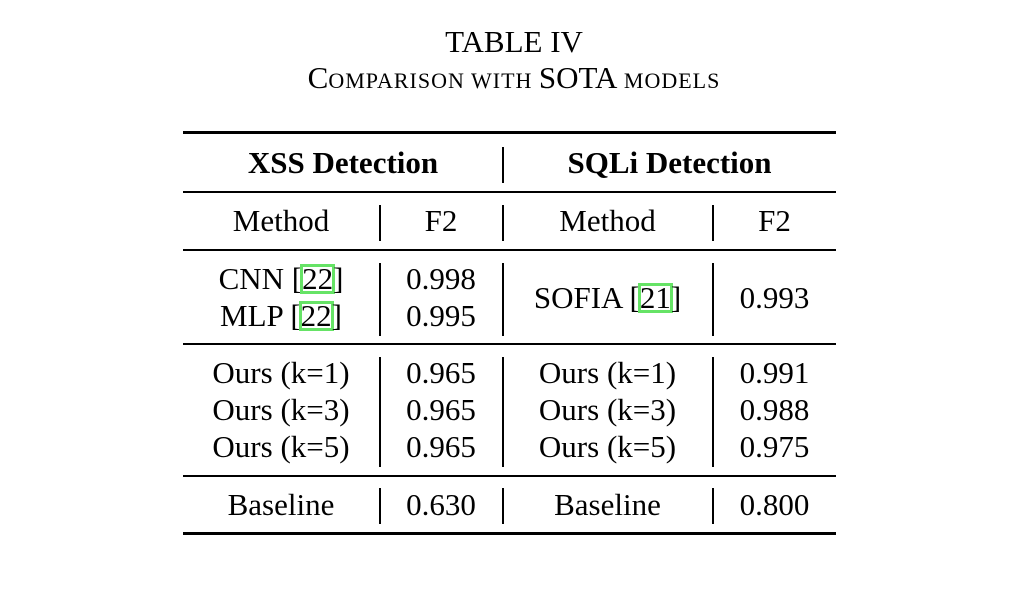 The image size is (1028, 590). I want to click on table-number: TABLE IV, so click(514, 41).